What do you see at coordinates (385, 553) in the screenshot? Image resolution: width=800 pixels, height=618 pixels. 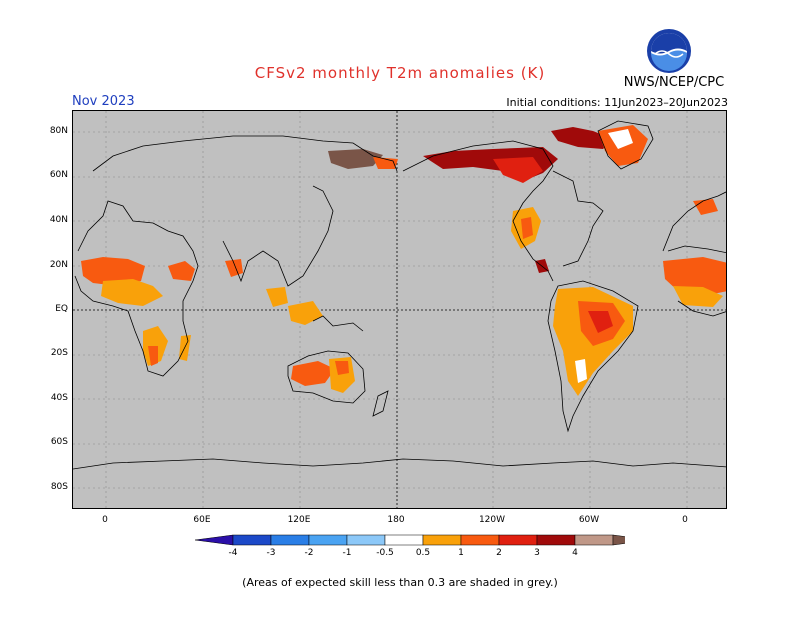 I see `colorbar-label: -0.5` at bounding box center [385, 553].